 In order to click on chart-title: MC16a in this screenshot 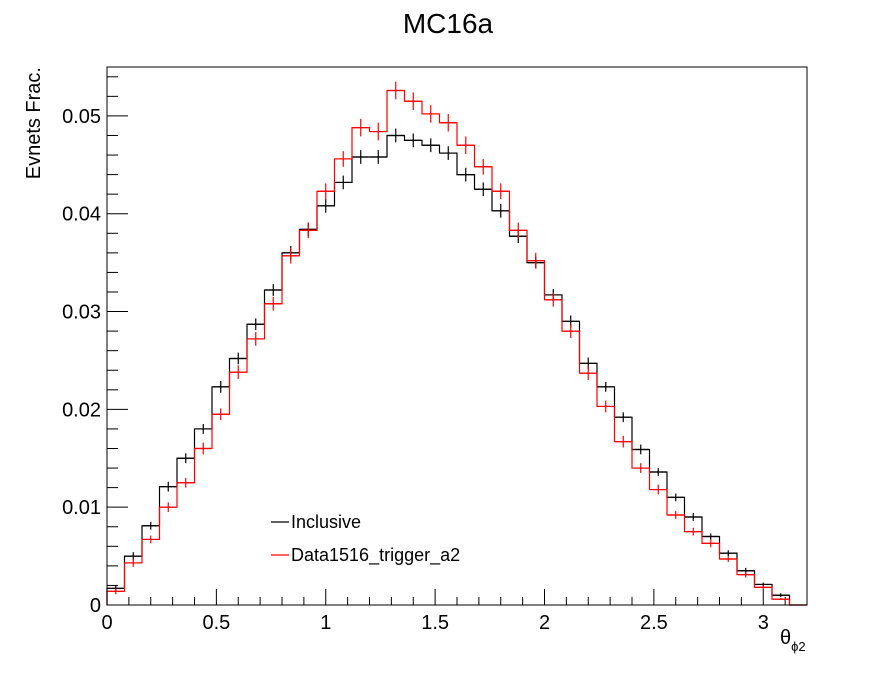, I will do `click(448, 23)`.